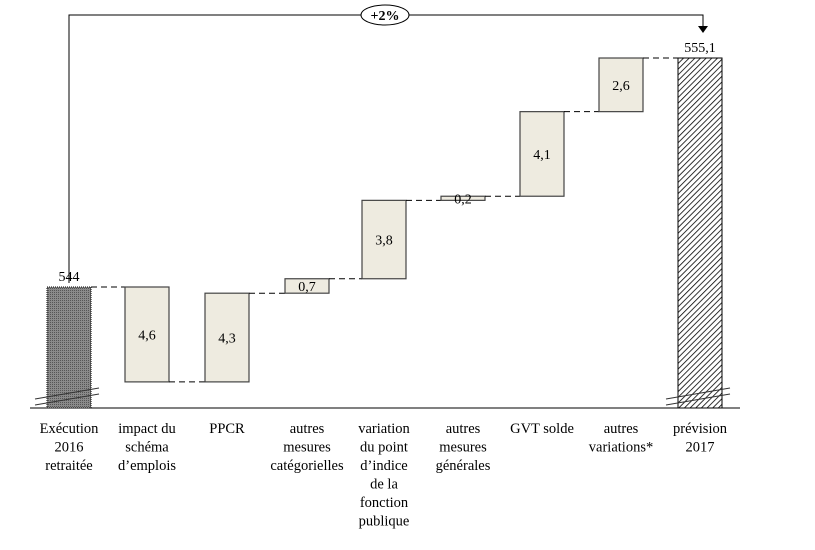  What do you see at coordinates (384, 429) in the screenshot?
I see `category-label: variation` at bounding box center [384, 429].